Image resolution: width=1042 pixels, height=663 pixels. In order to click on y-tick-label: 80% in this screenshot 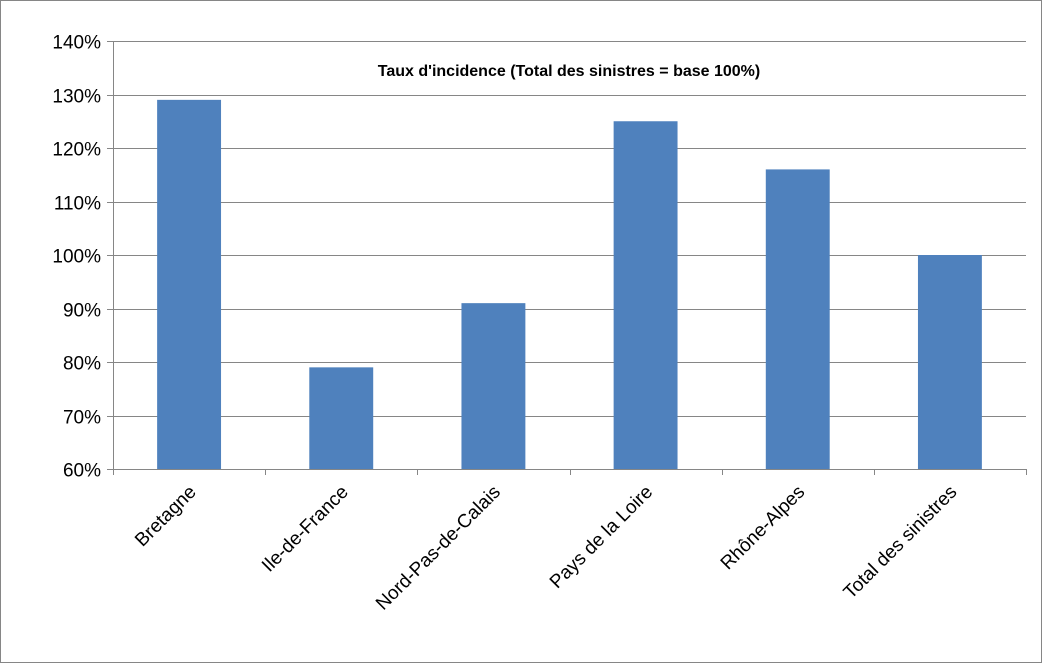, I will do `click(82, 364)`.